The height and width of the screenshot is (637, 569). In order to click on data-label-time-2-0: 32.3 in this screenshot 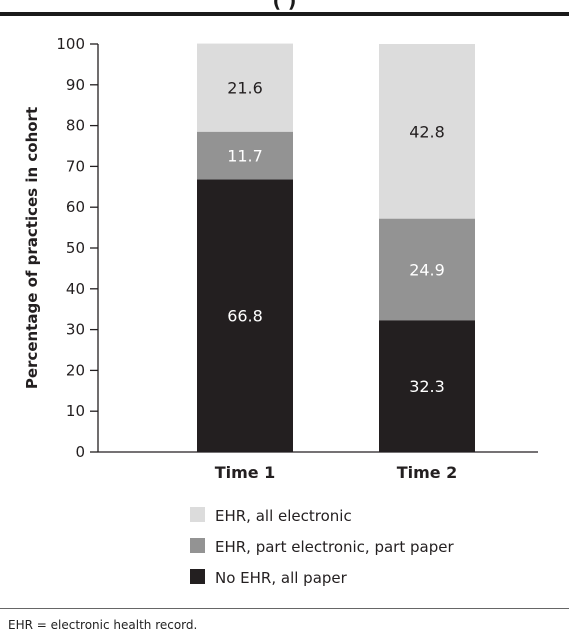, I will do `click(427, 386)`.